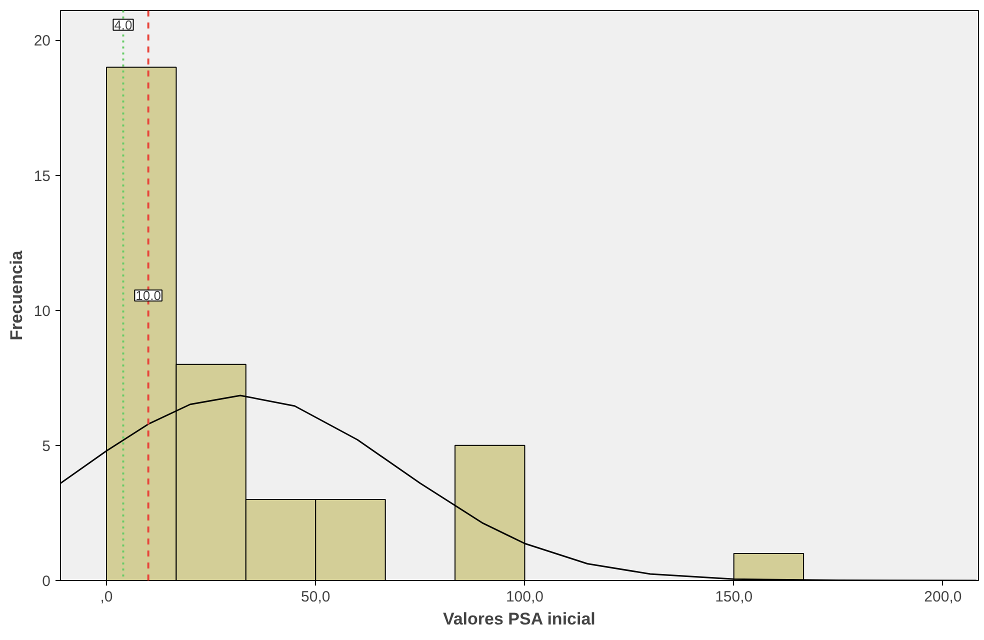  Describe the element at coordinates (315, 597) in the screenshot. I see `x-tick-label: 50,0` at that location.